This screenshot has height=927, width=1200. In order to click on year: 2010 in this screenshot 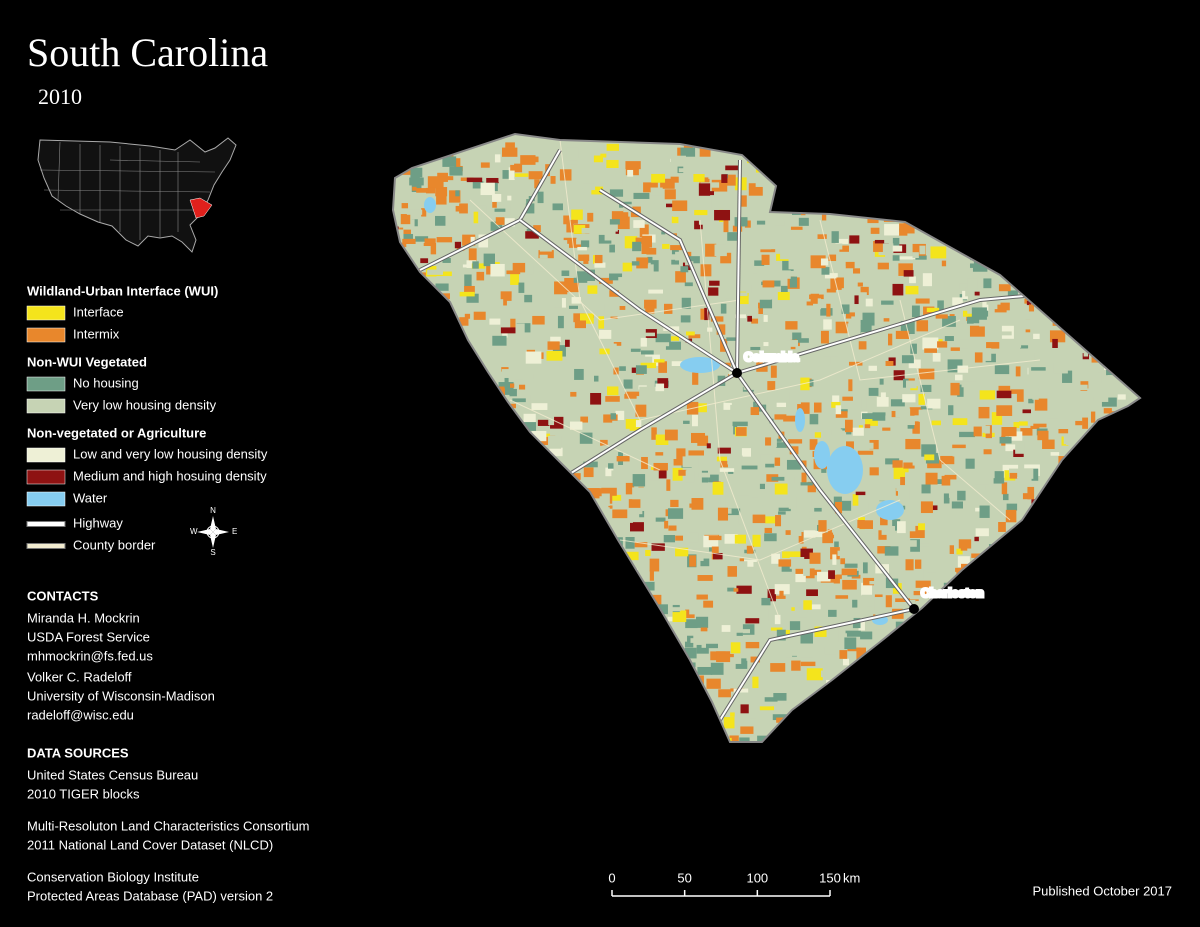, I will do `click(60, 96)`.